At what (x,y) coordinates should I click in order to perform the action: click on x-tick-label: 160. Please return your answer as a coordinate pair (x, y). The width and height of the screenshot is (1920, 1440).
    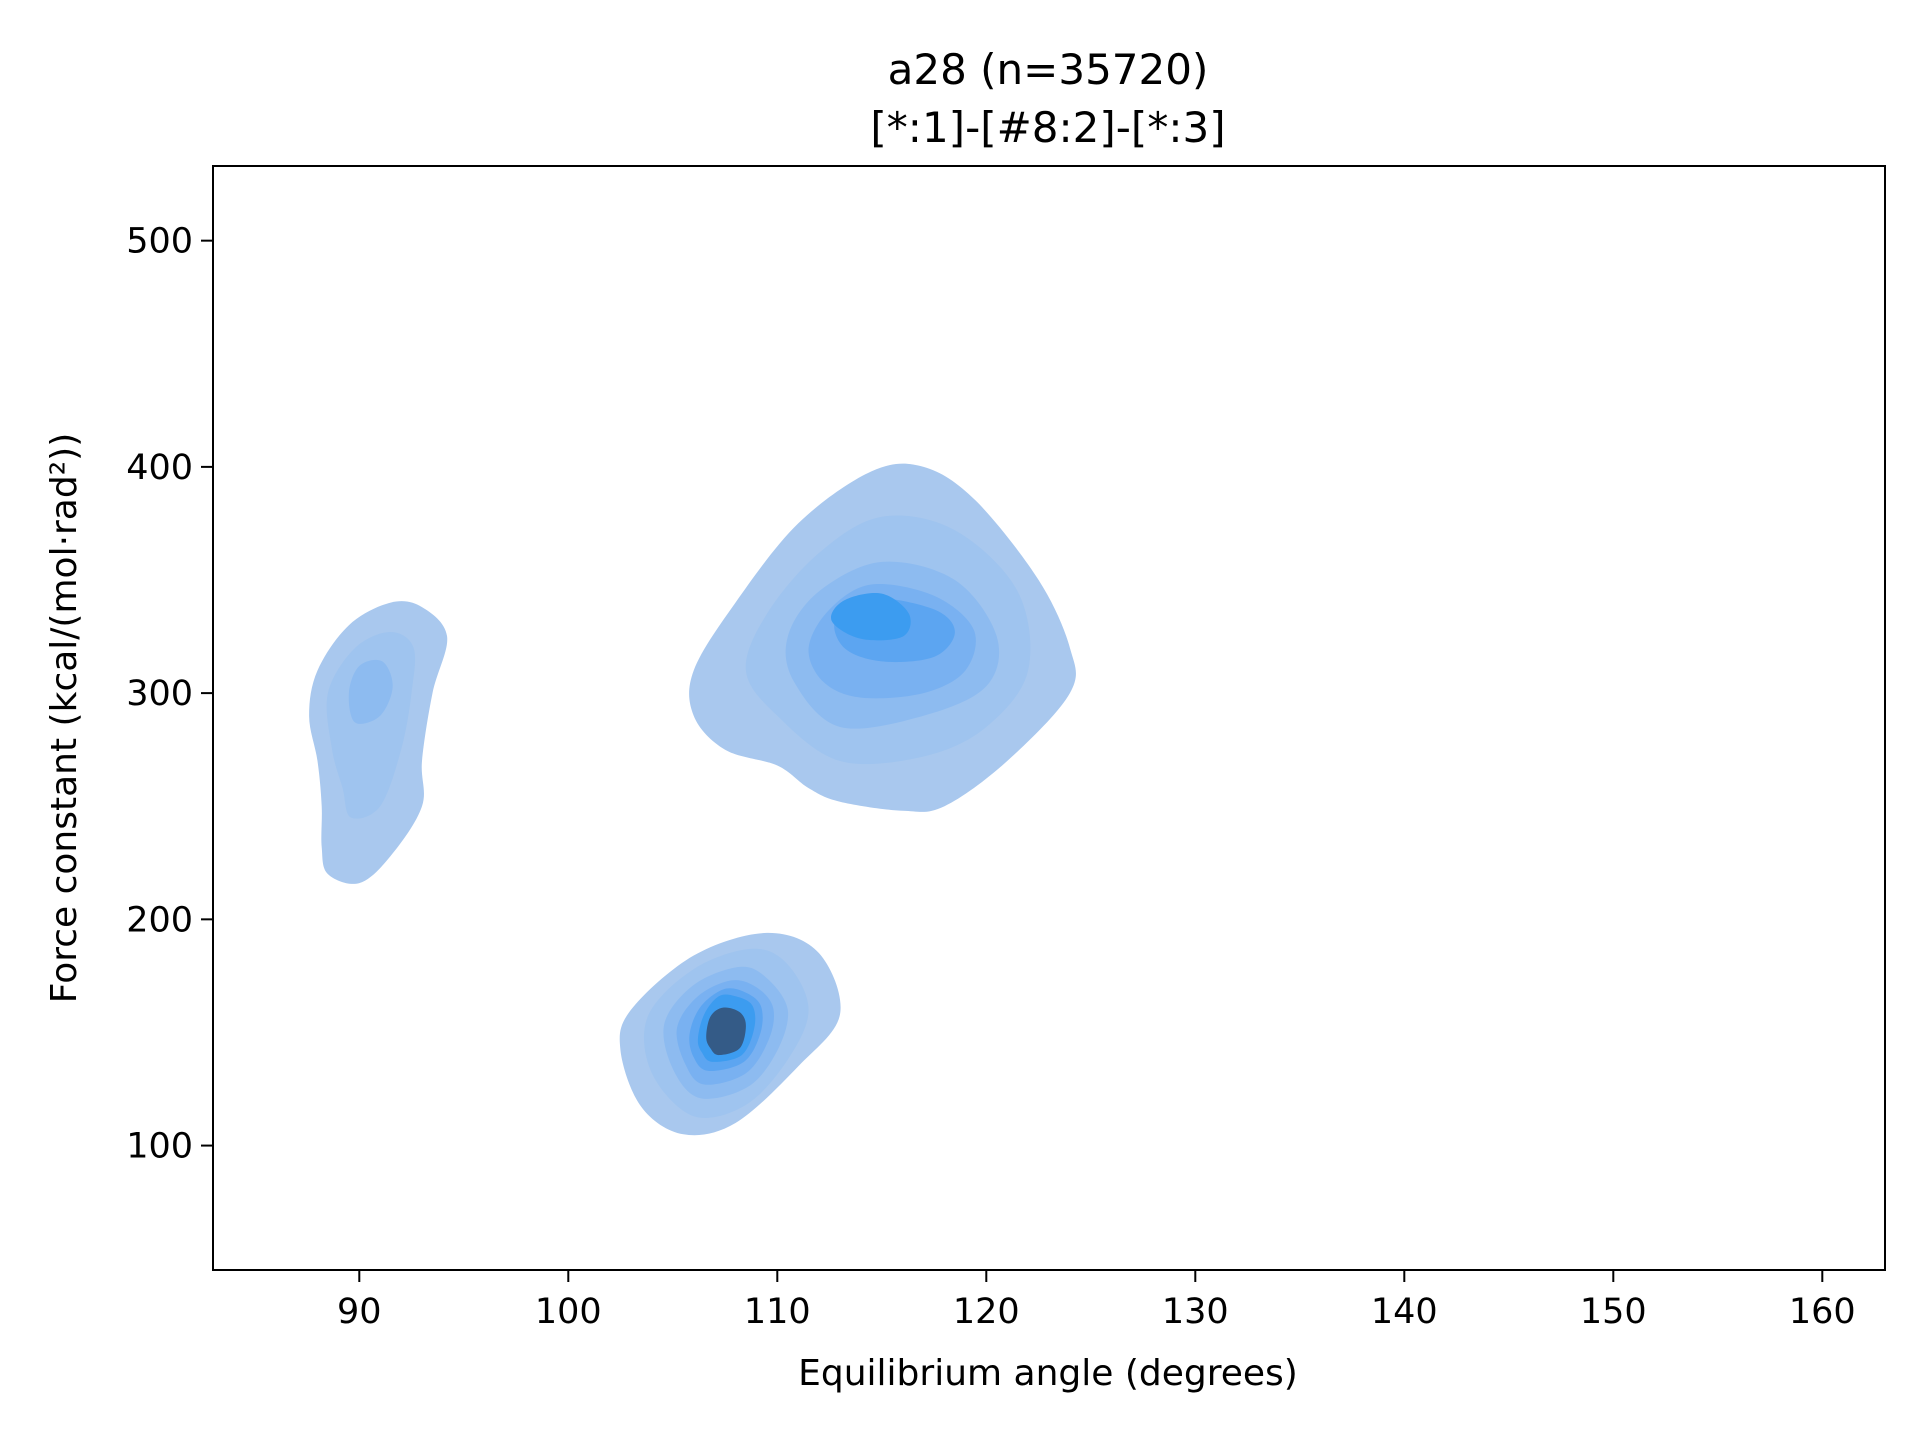
    Looking at the image, I should click on (1822, 1312).